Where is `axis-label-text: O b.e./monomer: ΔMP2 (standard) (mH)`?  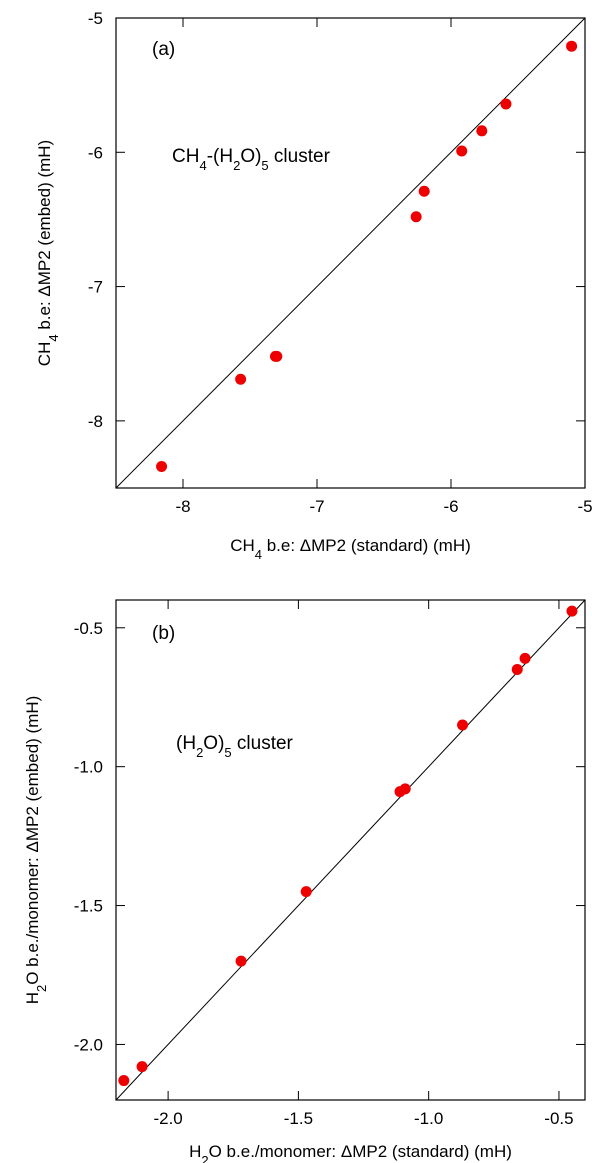
axis-label-text: O b.e./monomer: ΔMP2 (standard) (mH) is located at coordinates (360, 1151).